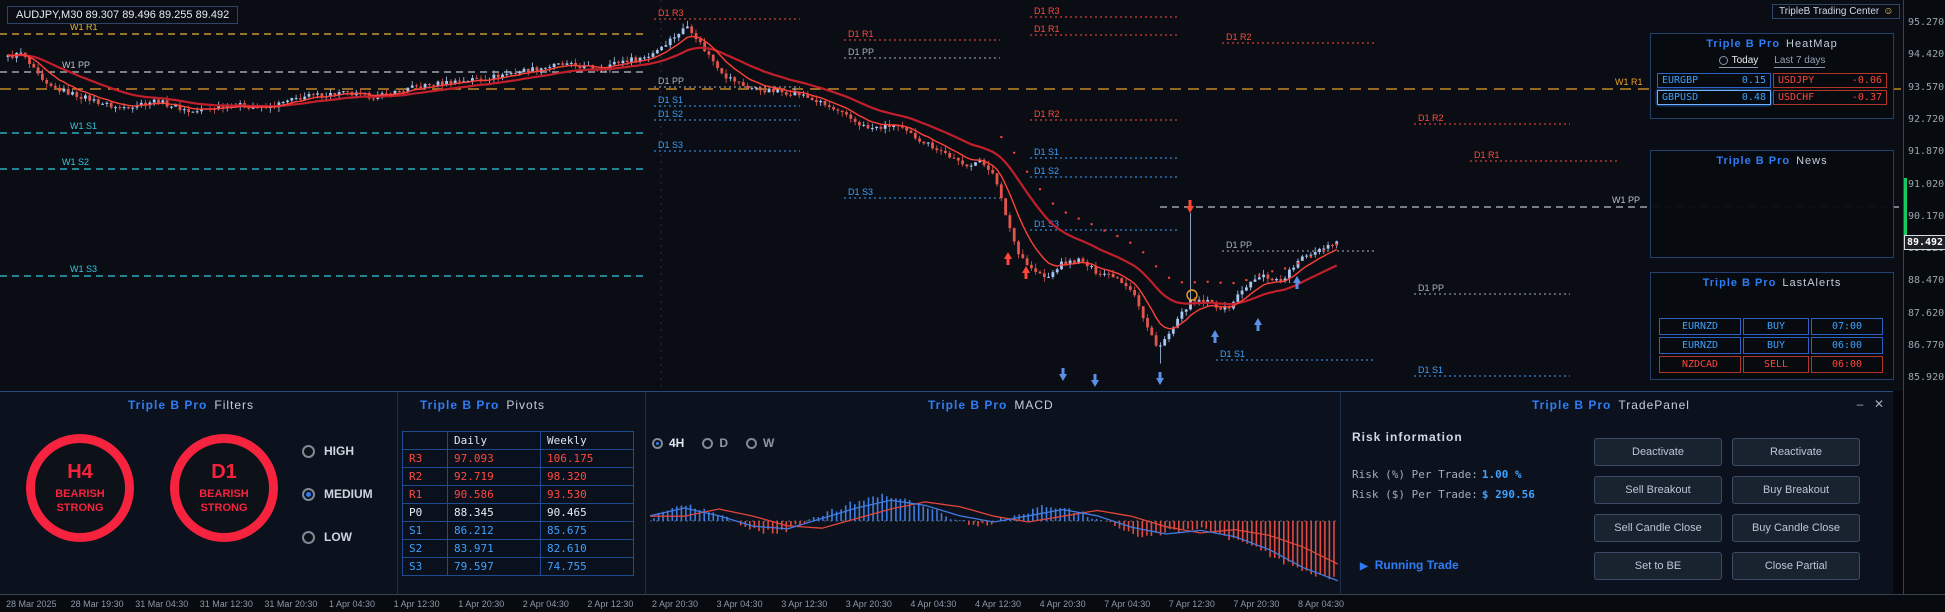  Describe the element at coordinates (1836, 11) in the screenshot. I see `brand-box: TripleB Trading Center ☺` at that location.